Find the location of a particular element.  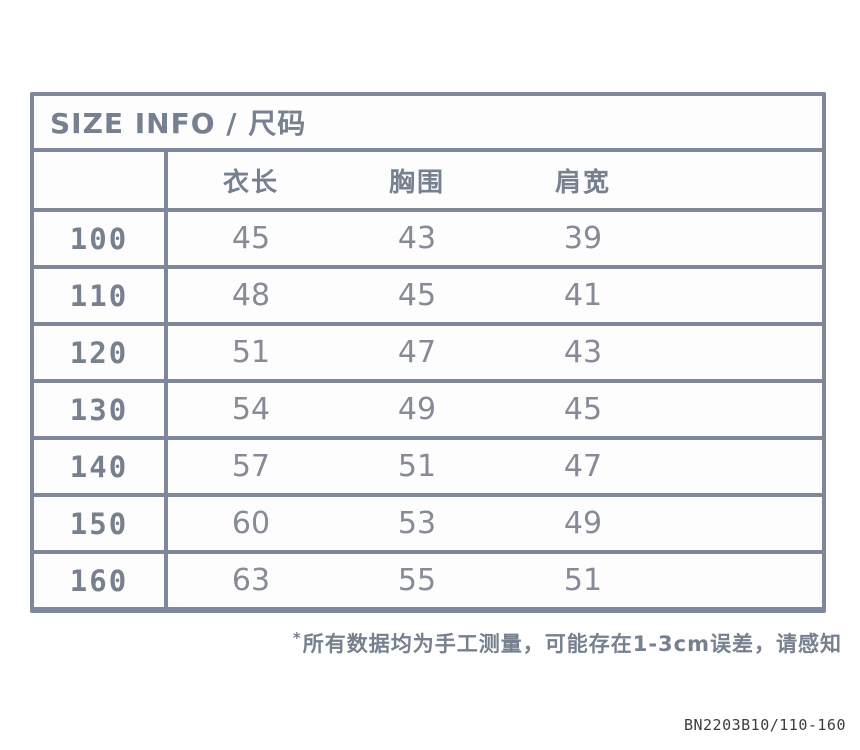

chest-value: 47 is located at coordinates (417, 352).